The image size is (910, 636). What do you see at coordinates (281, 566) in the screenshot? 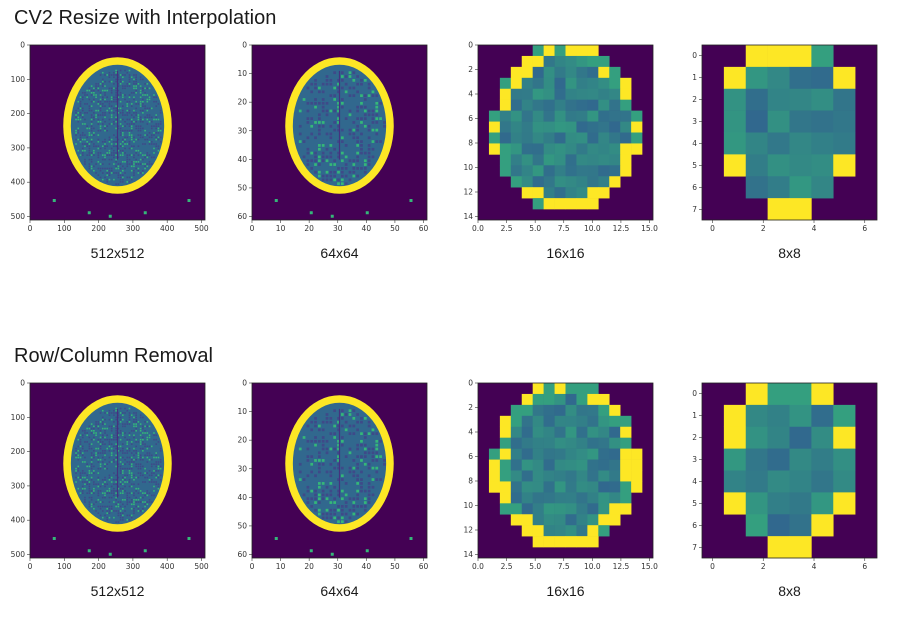
I see `x-tick-label: 10` at bounding box center [281, 566].